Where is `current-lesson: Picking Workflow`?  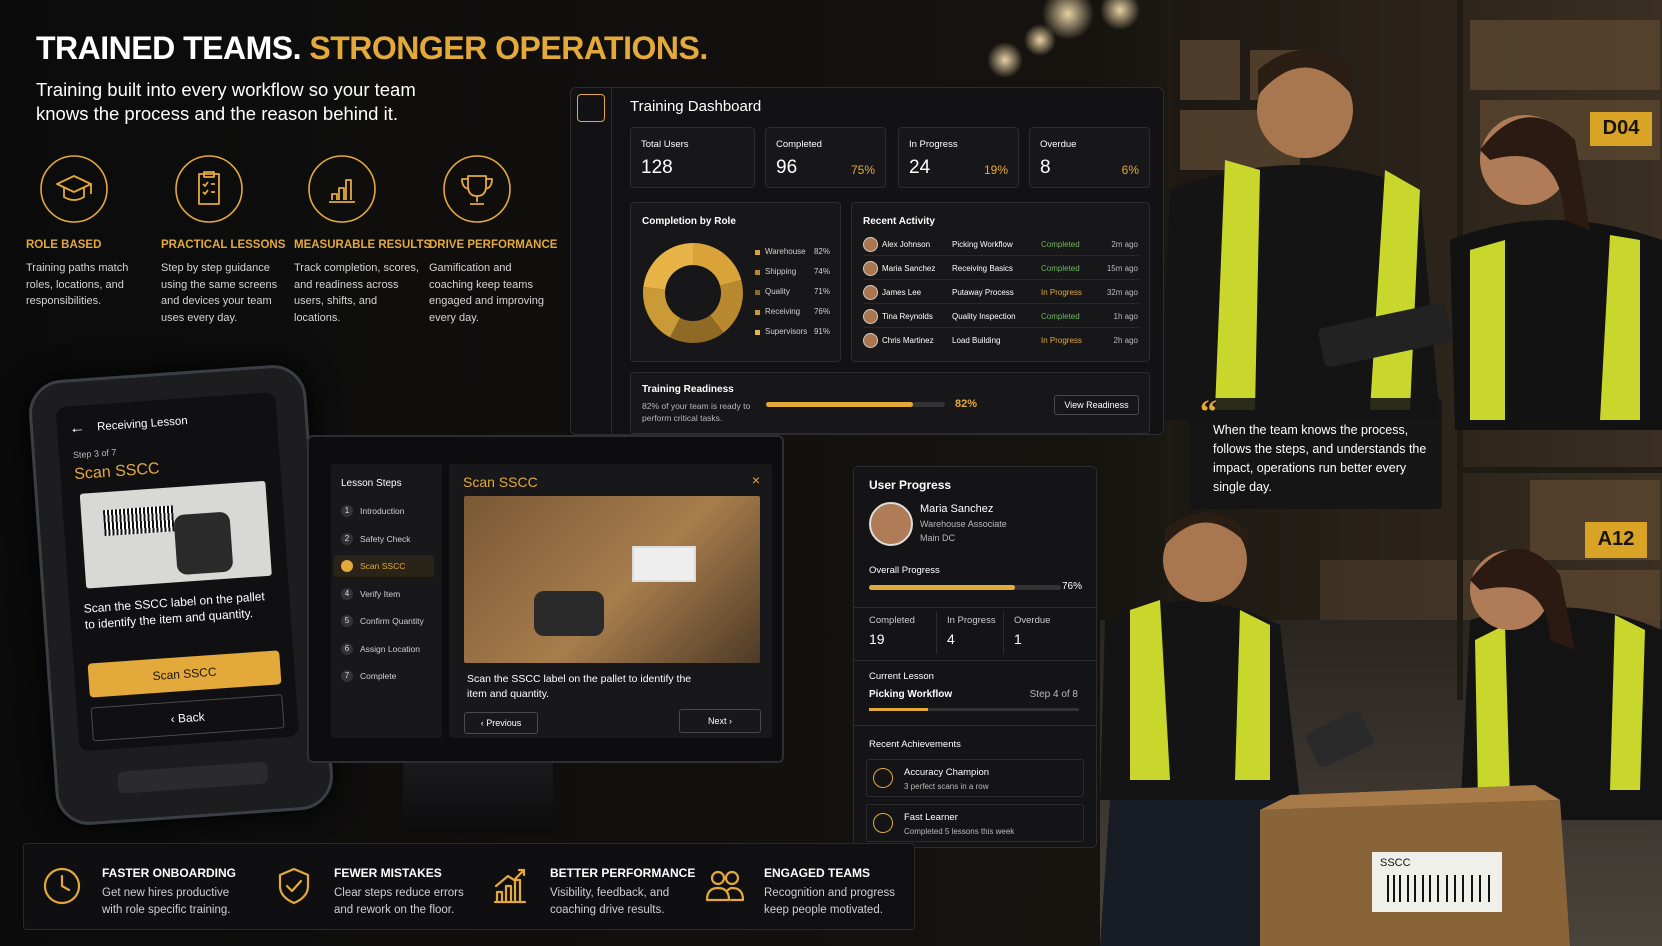
current-lesson: Picking Workflow is located at coordinates (911, 694).